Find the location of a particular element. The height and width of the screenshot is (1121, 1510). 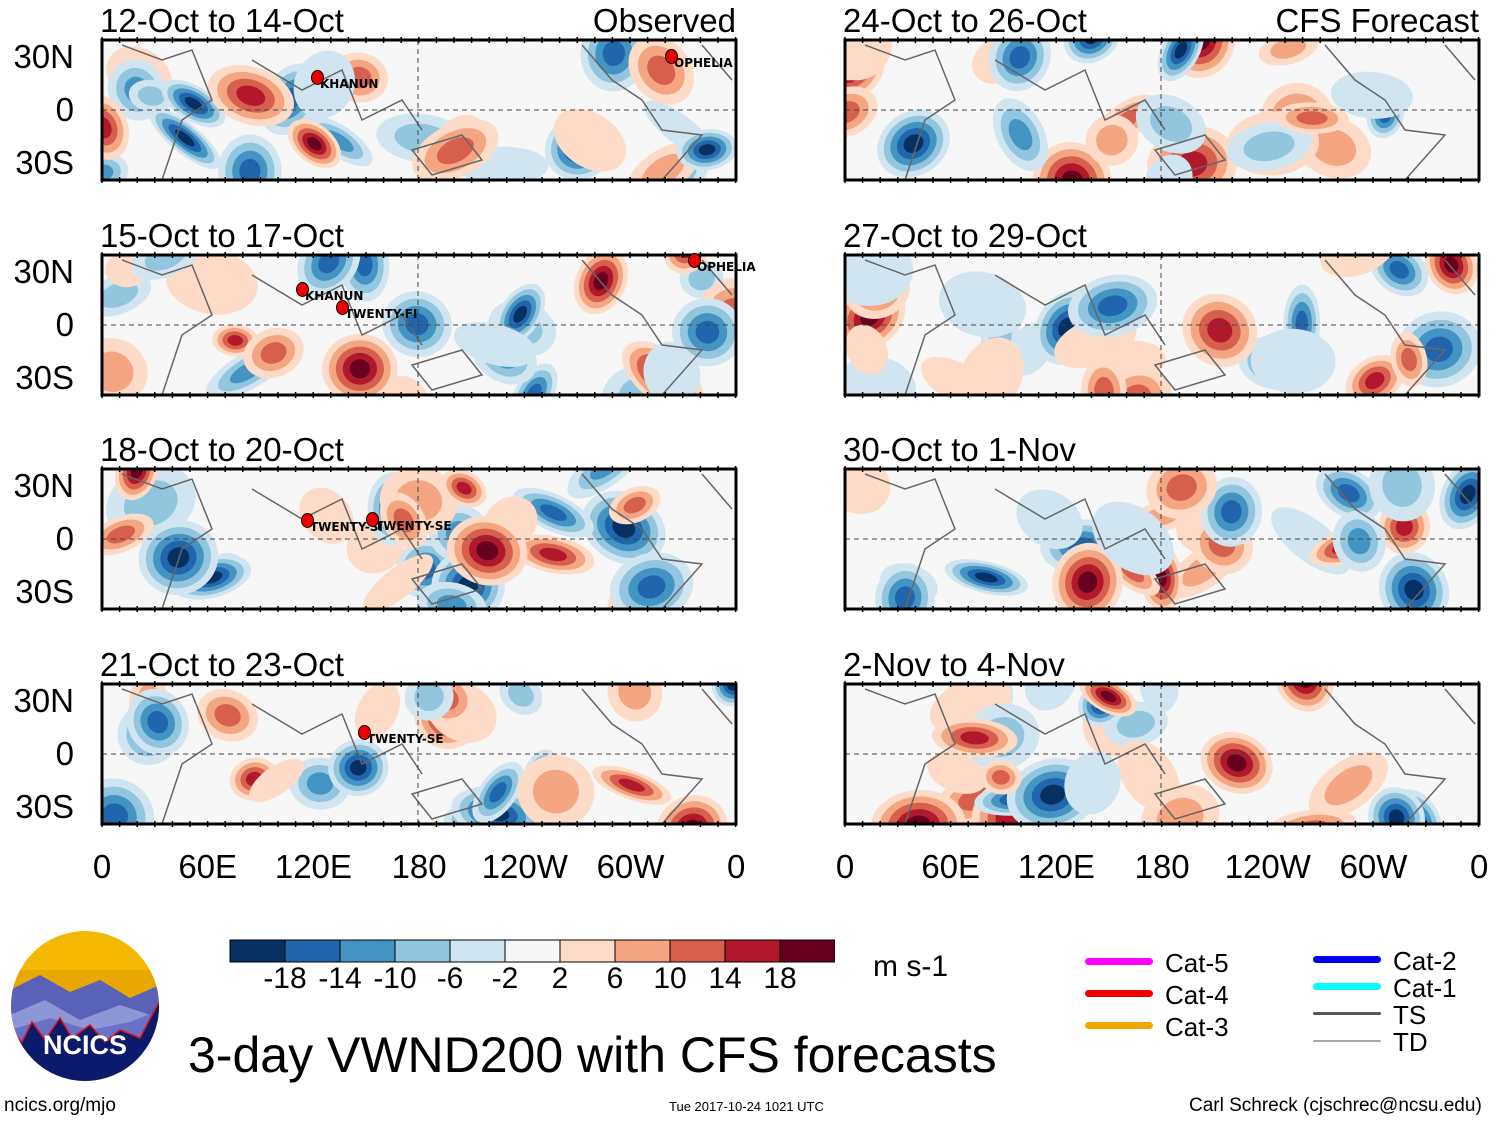

storm-label: TWENTY-SE is located at coordinates (405, 739).